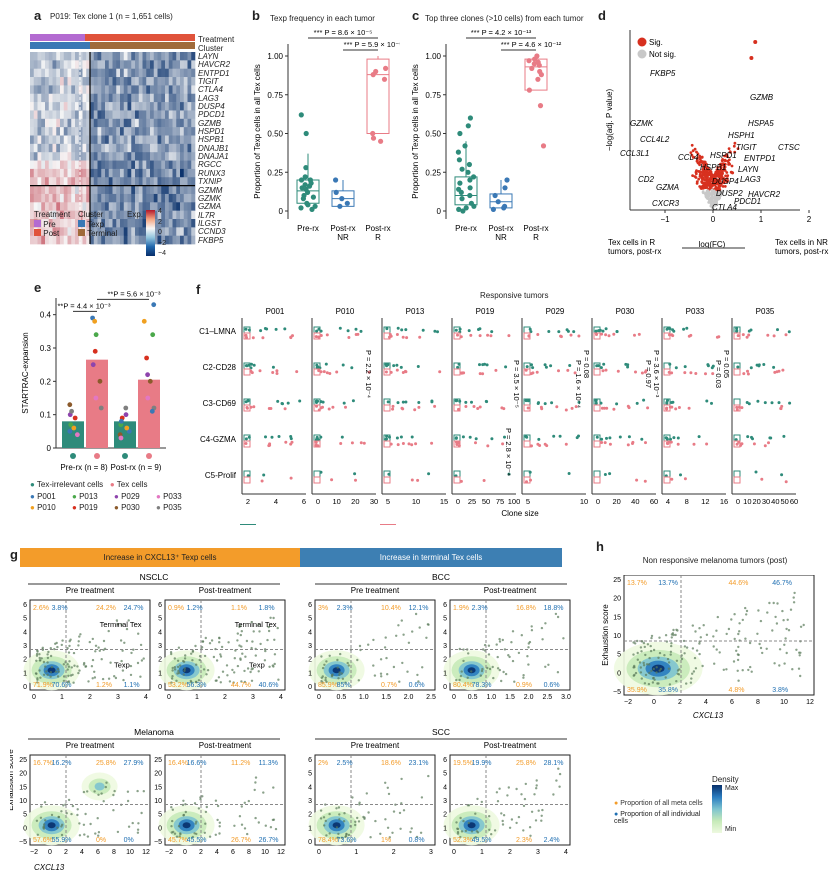 The width and height of the screenshot is (840, 885). What do you see at coordinates (275, 95) in the screenshot?
I see `y-tick-label: 0.75` at bounding box center [275, 95].